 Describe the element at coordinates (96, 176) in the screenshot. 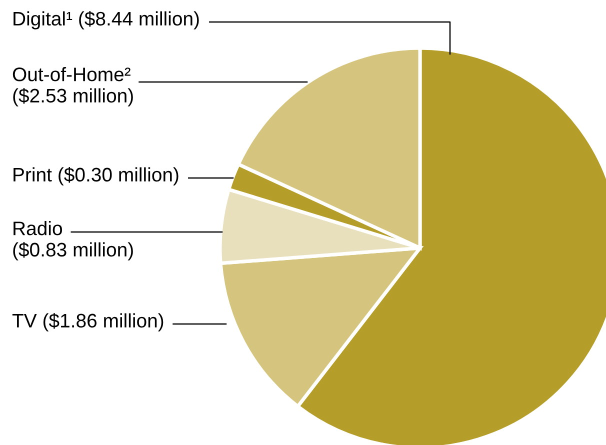

I see `slice-label: Print ($0.30 million)` at that location.